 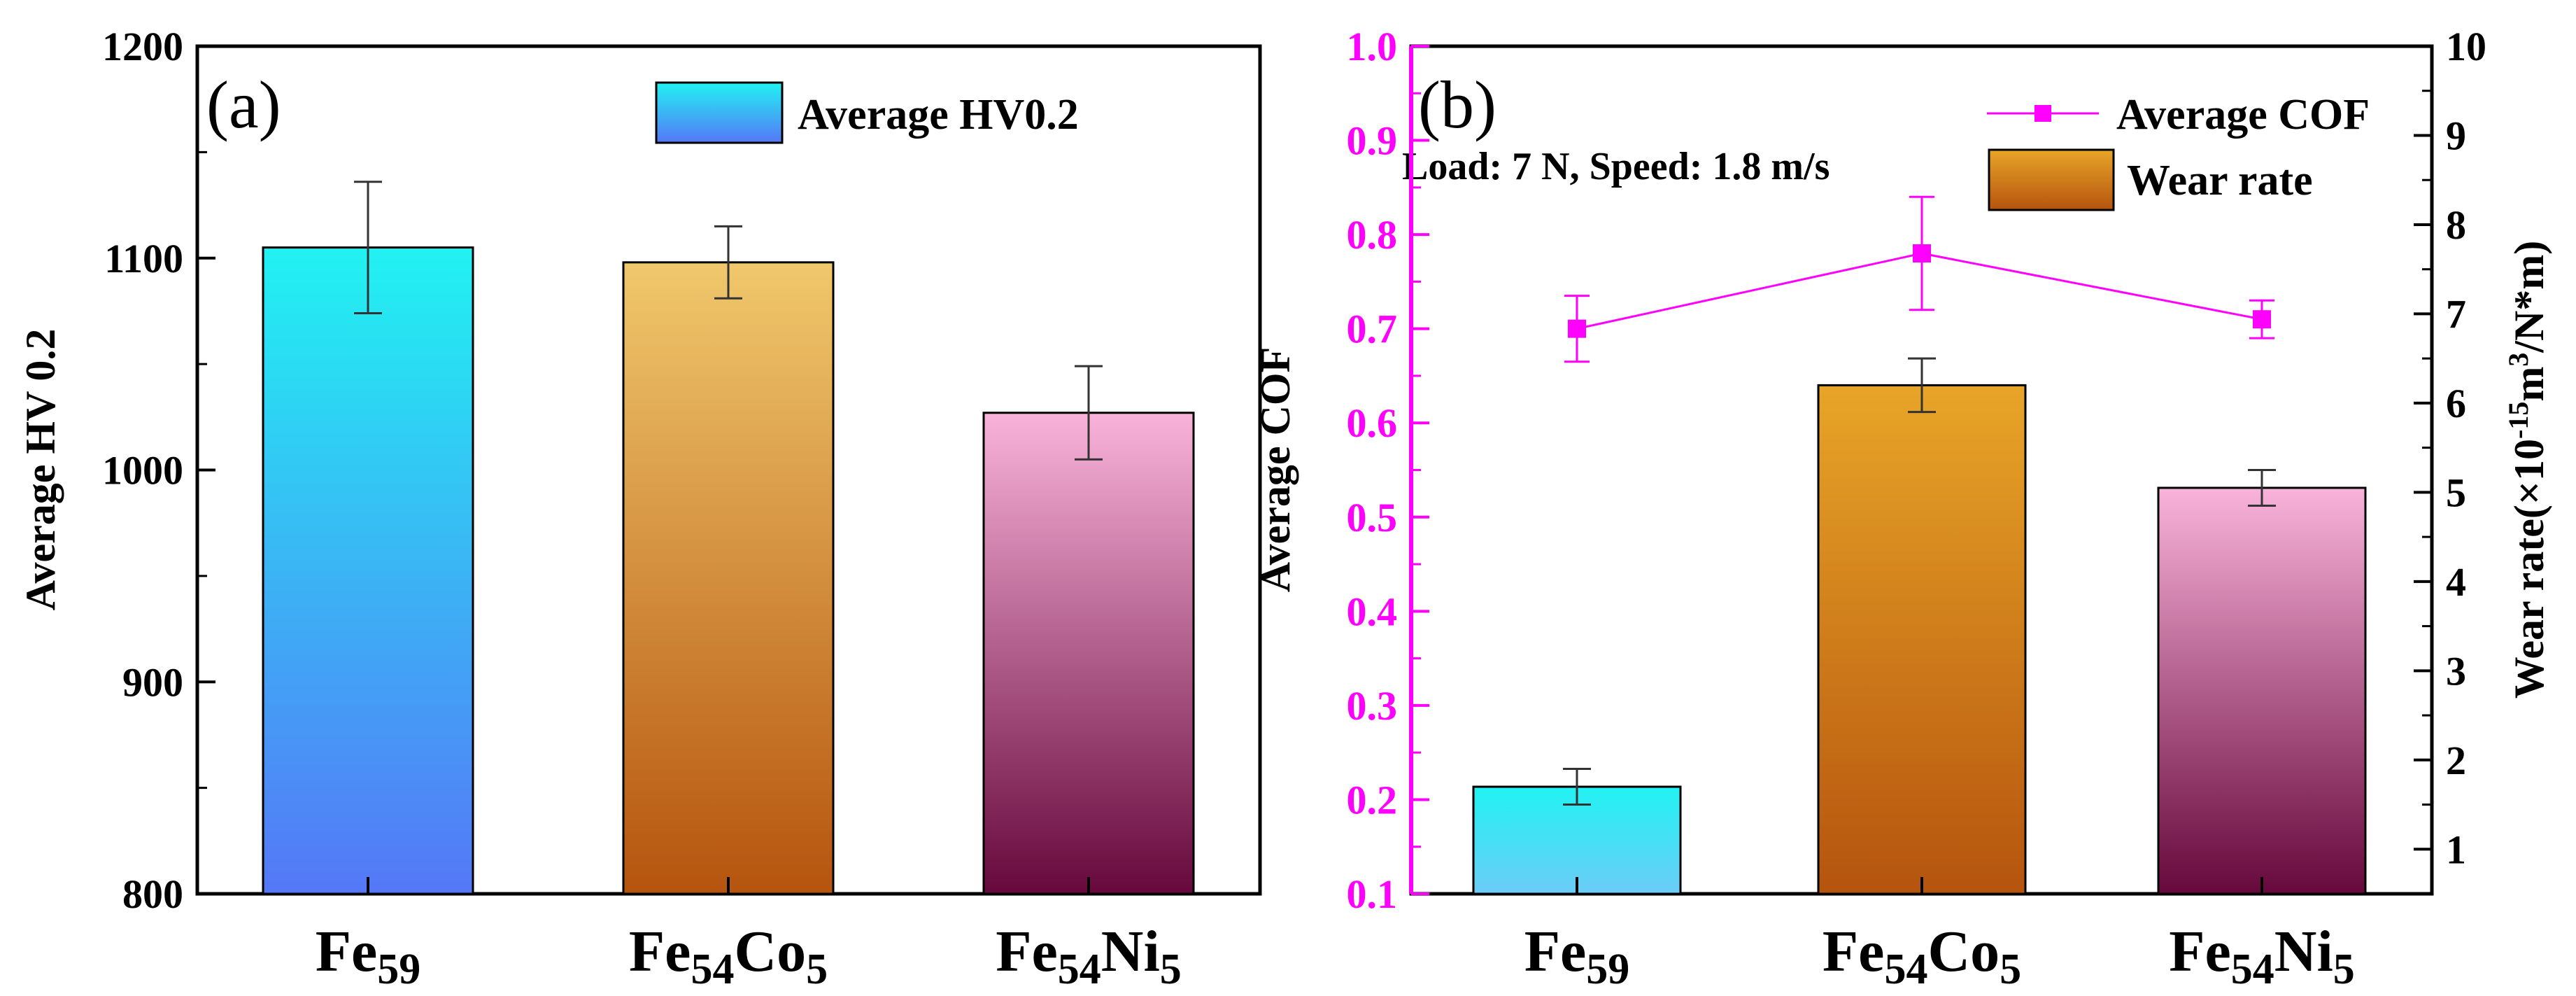 I want to click on panel-a-x-label-fe54ni5-subscript: 54, so click(x=1079, y=970).